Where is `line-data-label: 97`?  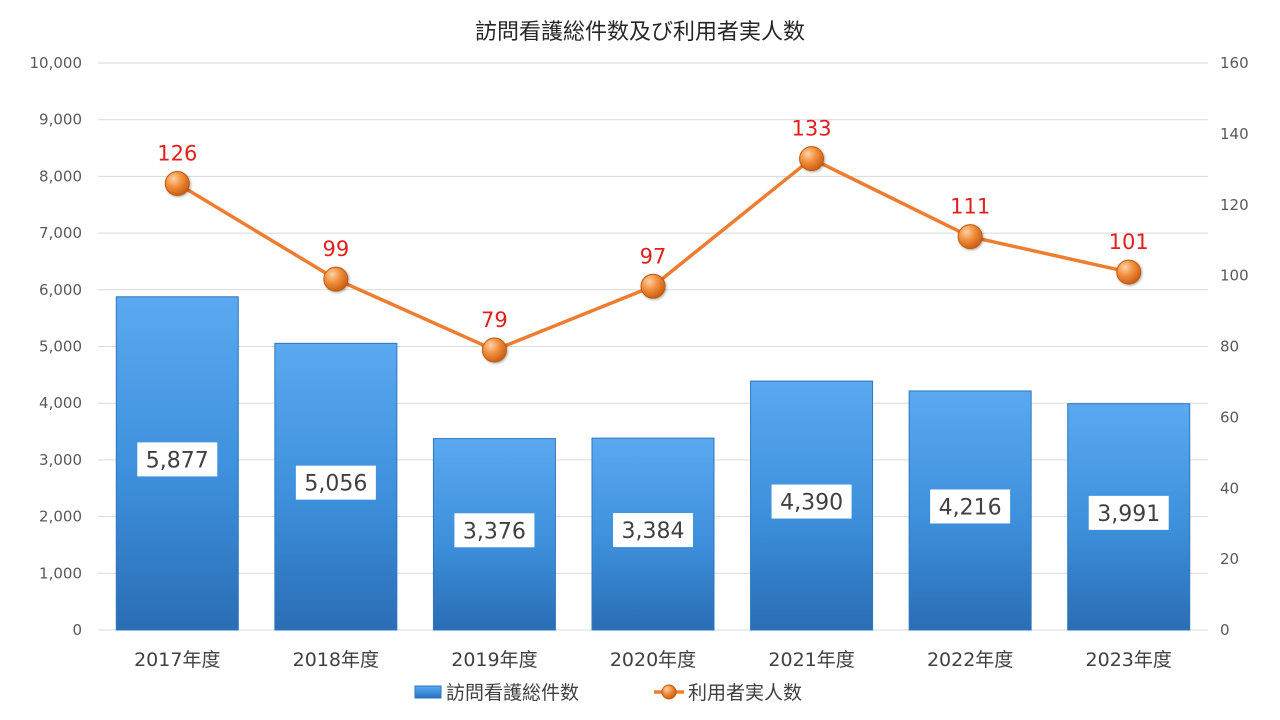 line-data-label: 97 is located at coordinates (653, 256).